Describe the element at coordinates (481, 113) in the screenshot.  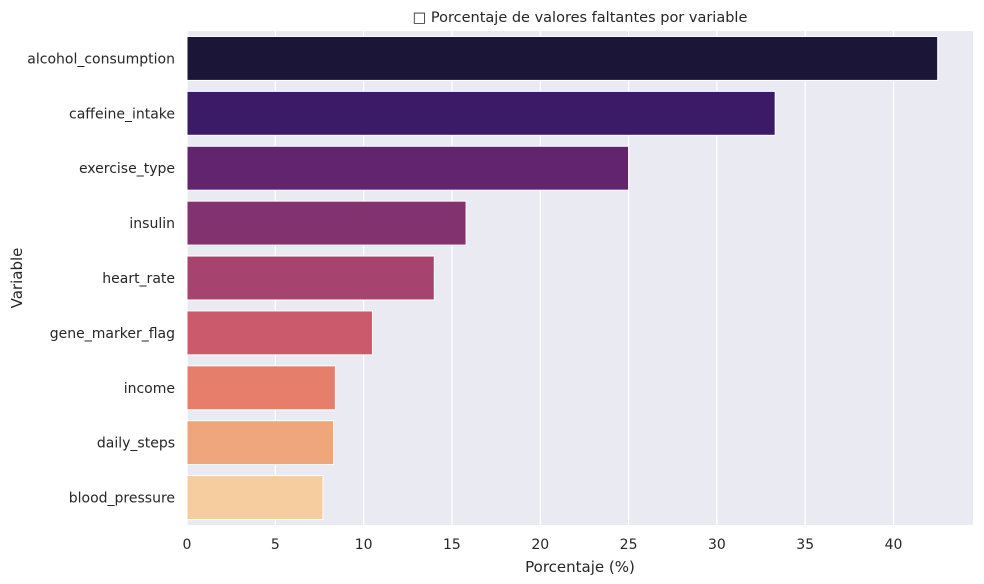
I see `bar-caffeine-intake` at that location.